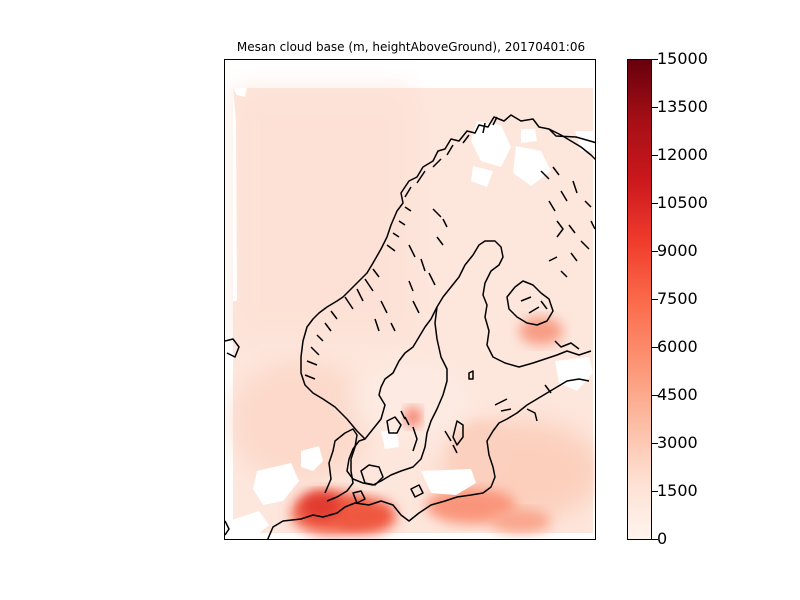  I want to click on colorbar-tick-label: 4500, so click(677, 394).